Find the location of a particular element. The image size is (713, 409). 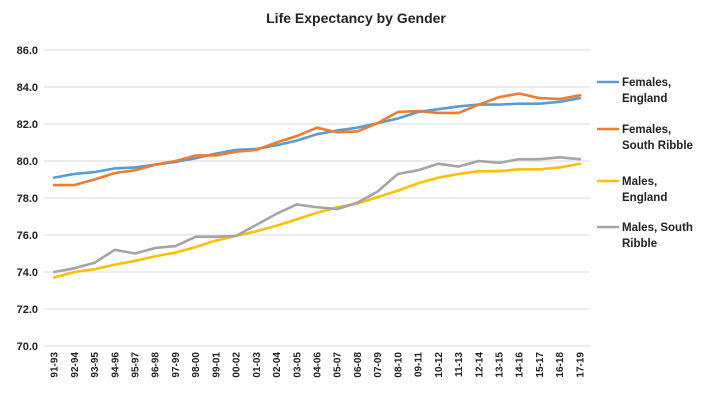

y-tick-label: 72.0 is located at coordinates (27, 310).